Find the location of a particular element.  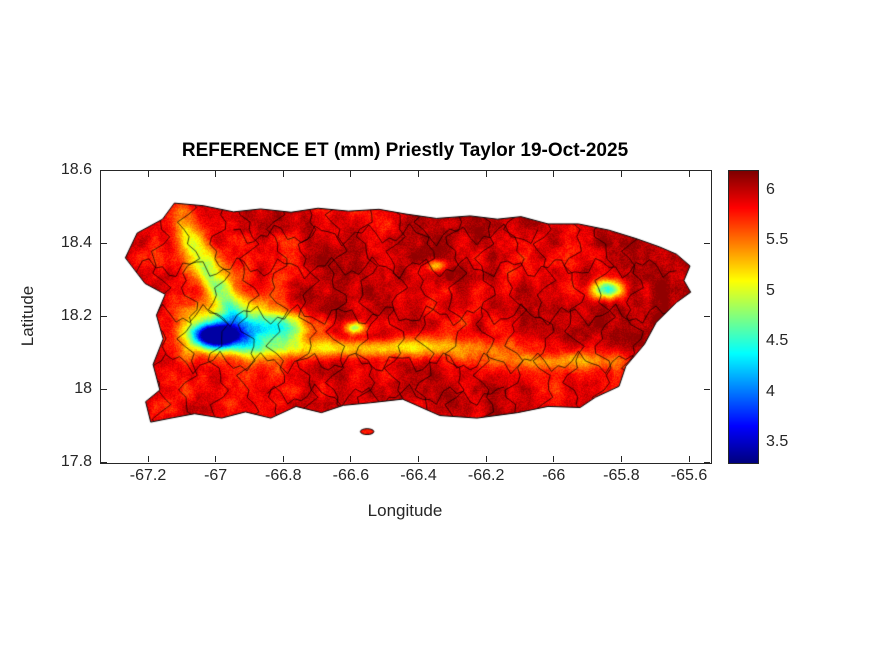

x-tick-label: -65.6 is located at coordinates (689, 475).